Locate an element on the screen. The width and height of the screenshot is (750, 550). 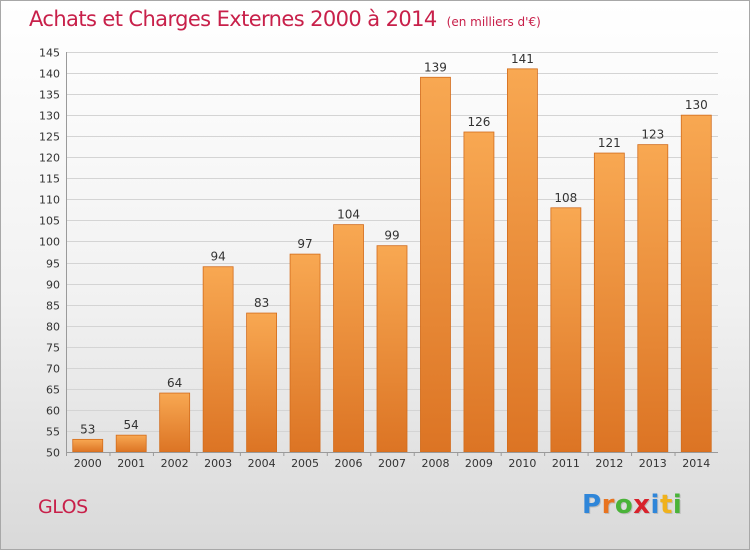
bar-value-label: 139 is located at coordinates (435, 67).